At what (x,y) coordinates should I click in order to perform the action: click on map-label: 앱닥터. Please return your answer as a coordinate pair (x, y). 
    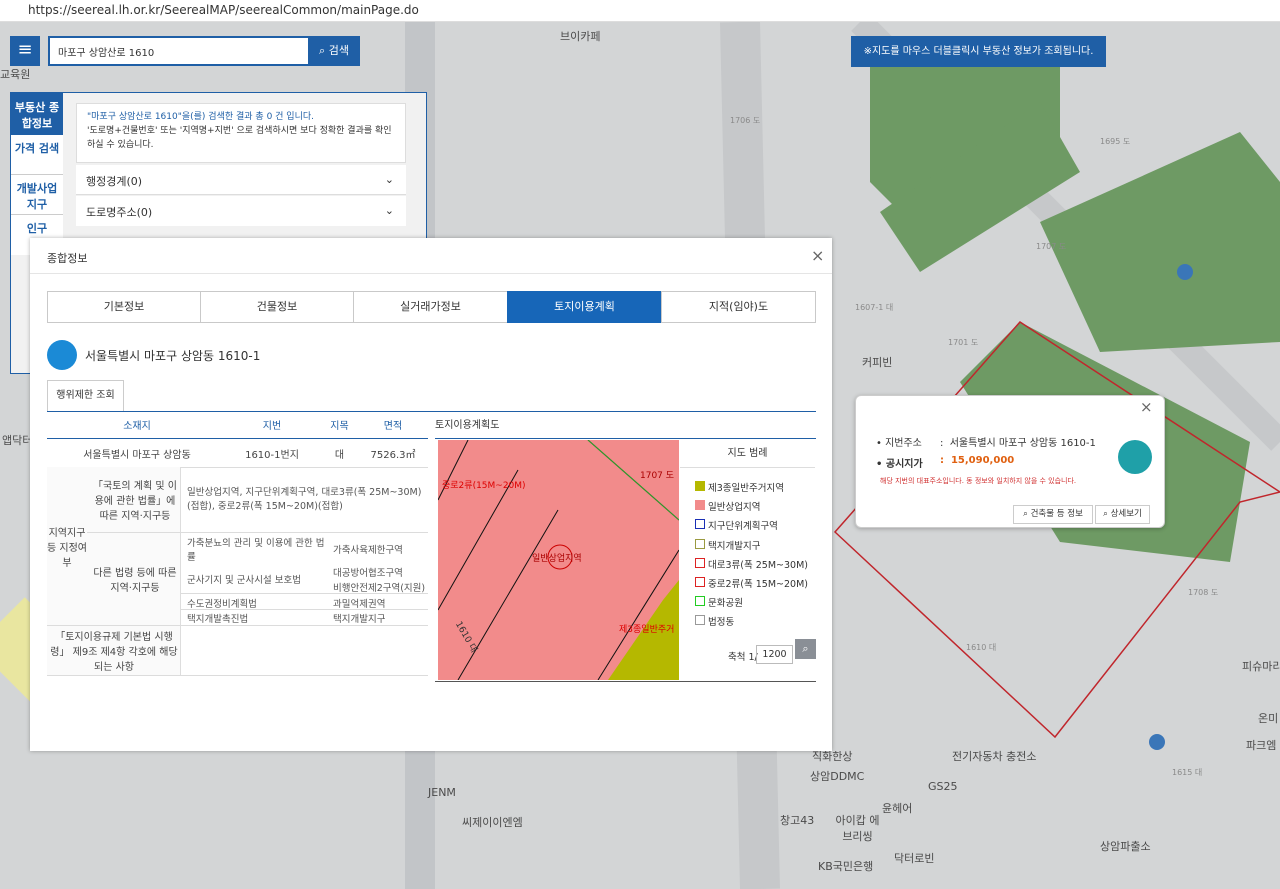
    Looking at the image, I should click on (17, 440).